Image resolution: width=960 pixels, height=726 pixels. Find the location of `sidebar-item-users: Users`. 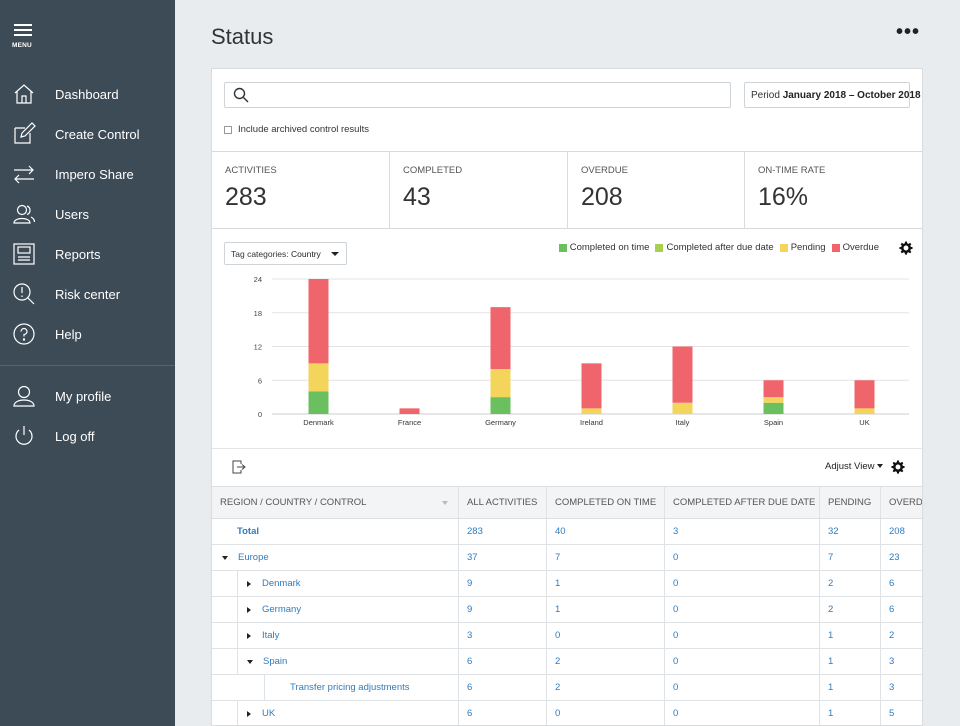

sidebar-item-users: Users is located at coordinates (87, 214).